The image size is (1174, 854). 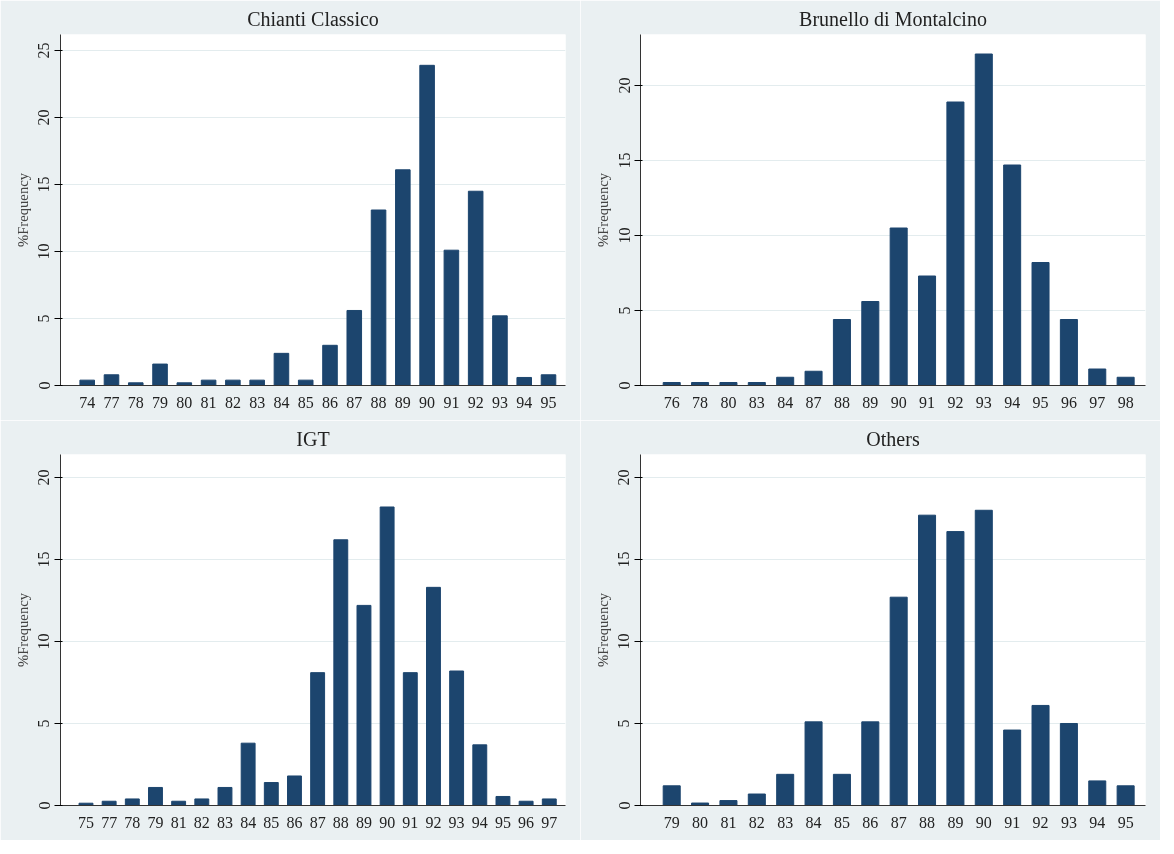 I want to click on x-tick-label: 98, so click(x=1125, y=402).